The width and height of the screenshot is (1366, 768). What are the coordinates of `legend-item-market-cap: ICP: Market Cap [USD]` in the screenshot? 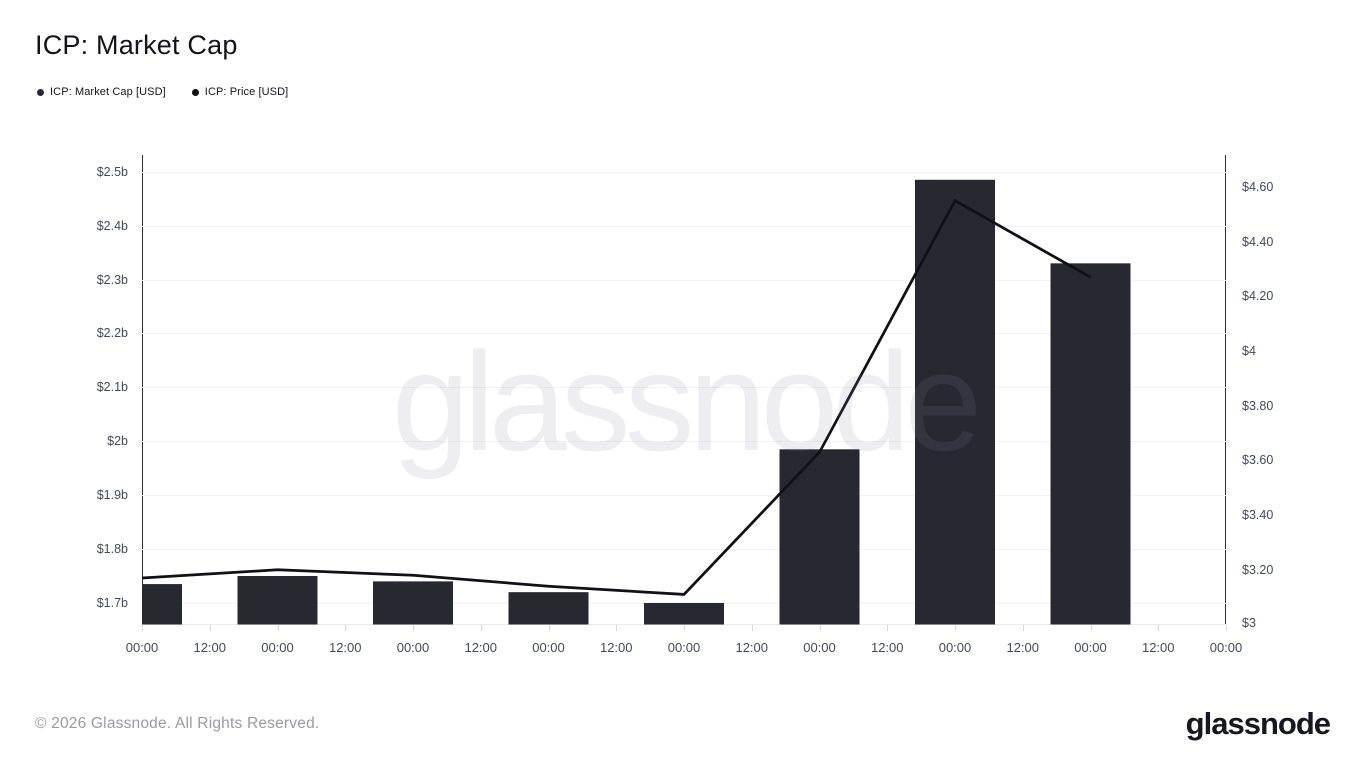 It's located at (101, 92).